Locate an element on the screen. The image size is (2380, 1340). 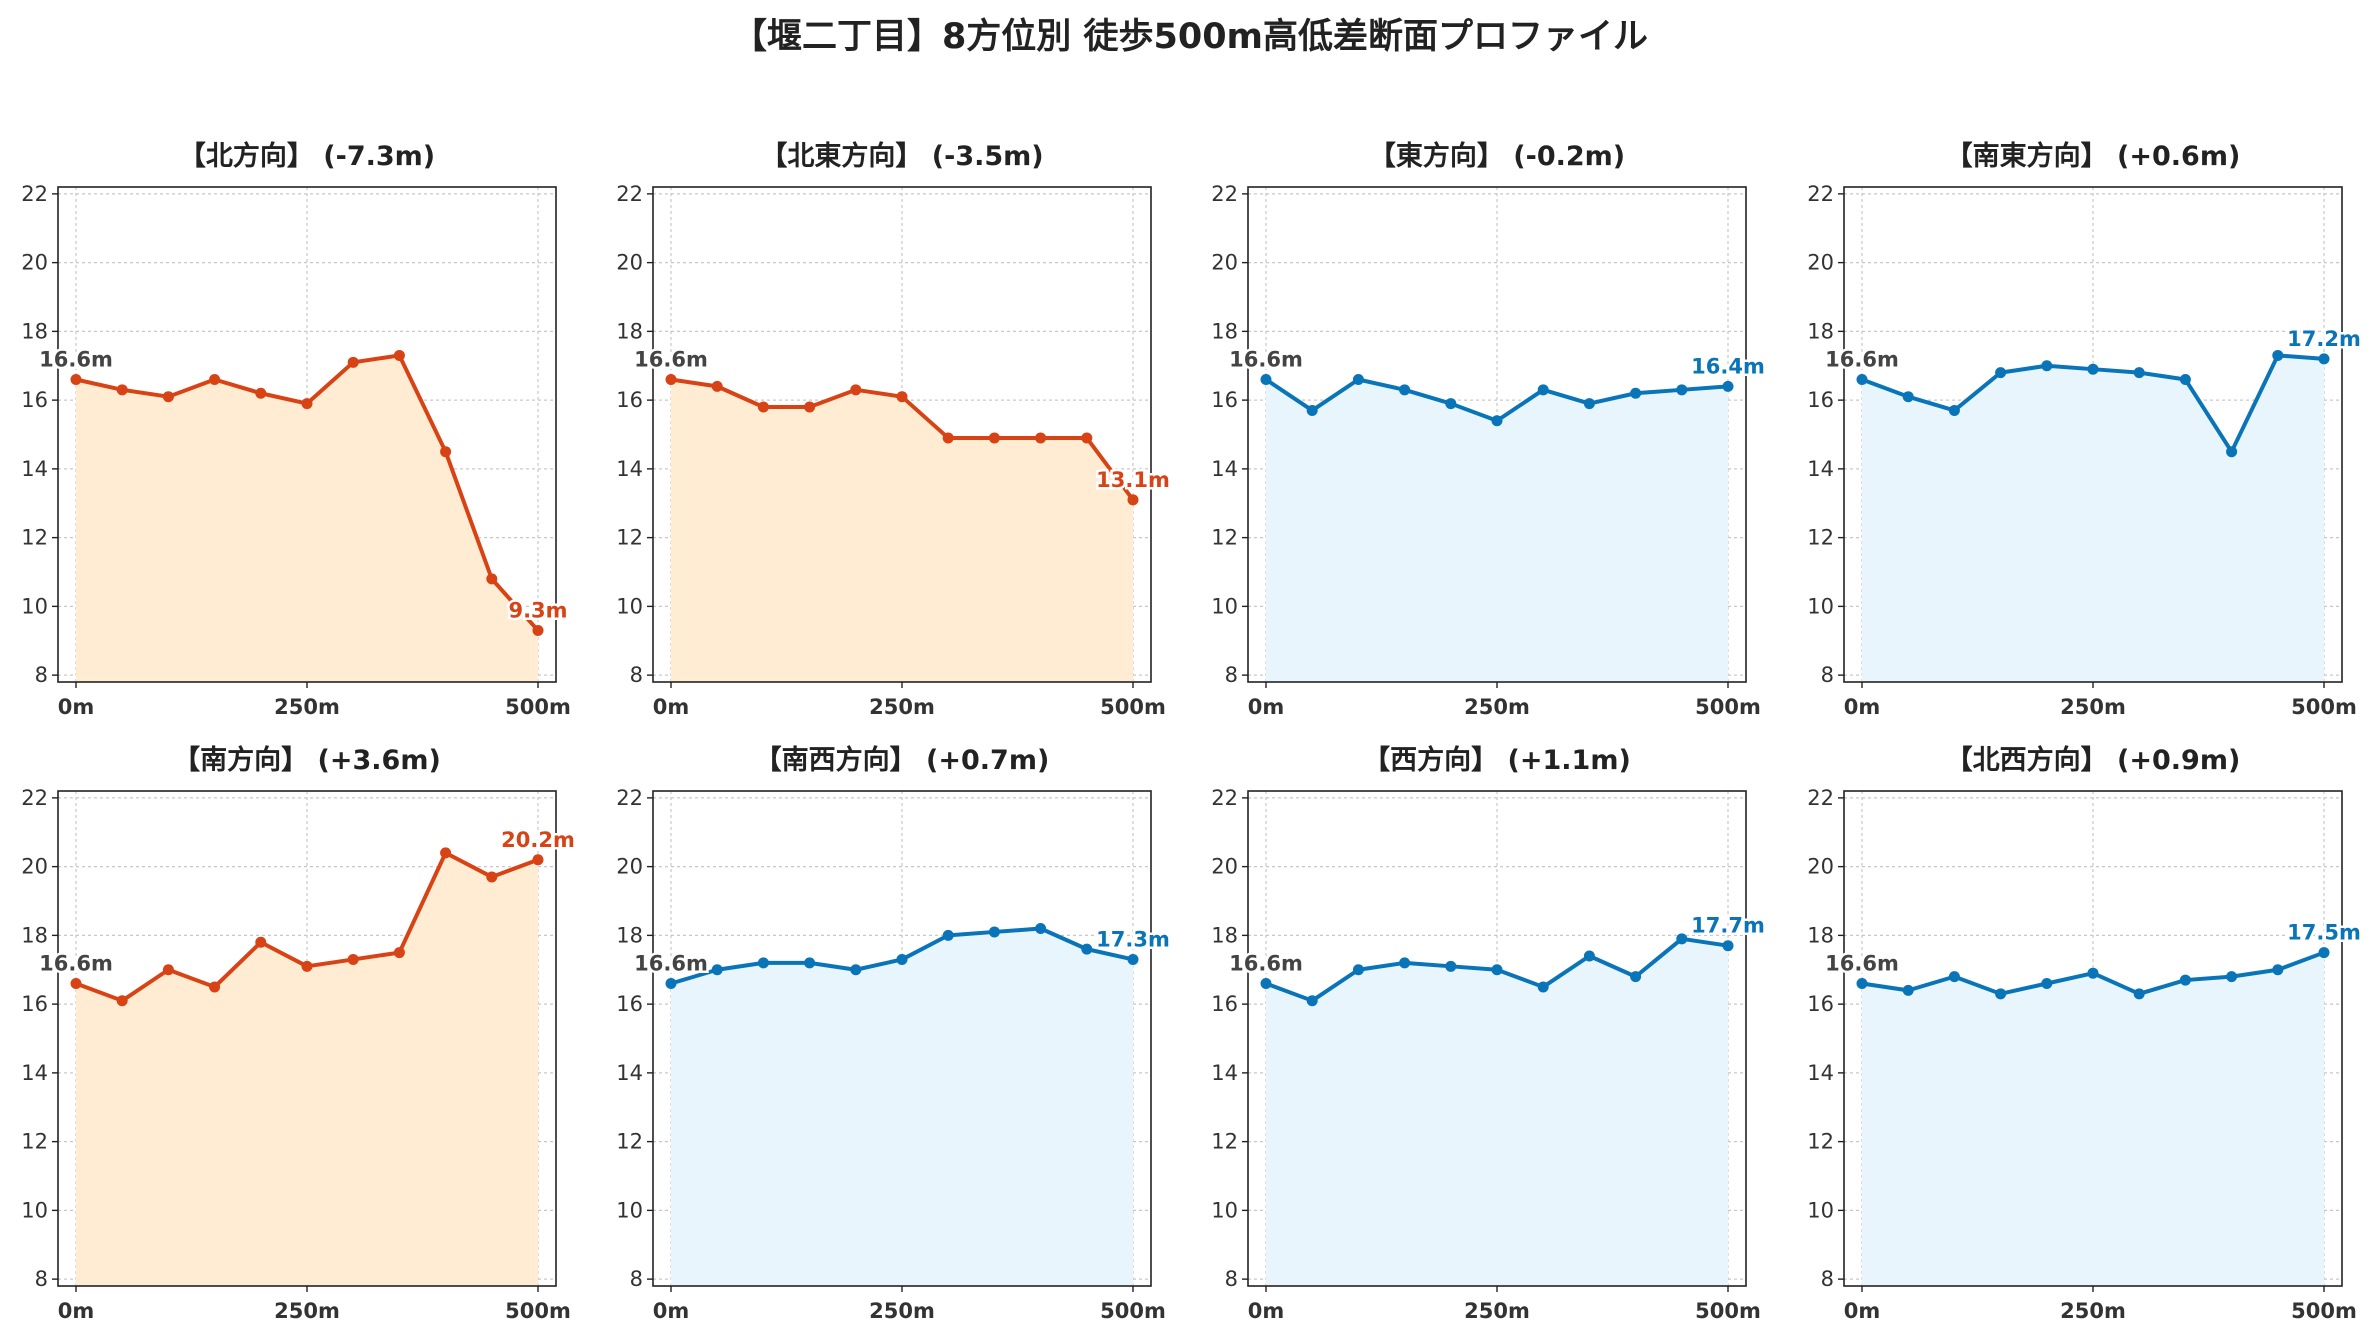
end-elevation-label: 16.4m is located at coordinates (1728, 366).